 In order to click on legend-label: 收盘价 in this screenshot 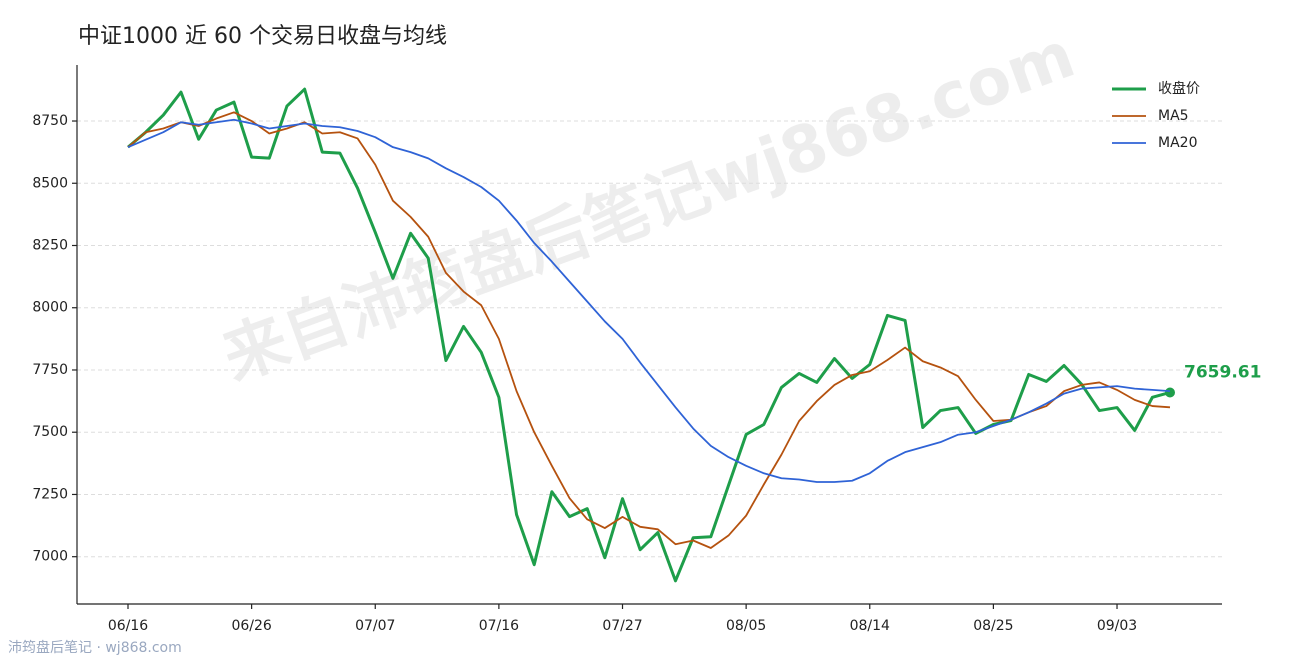, I will do `click(1179, 88)`.